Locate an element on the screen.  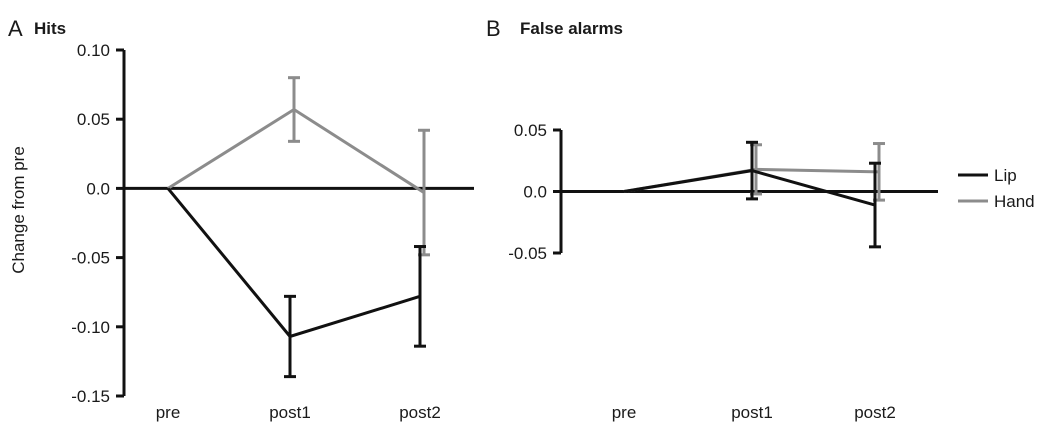
panel-a-letter: A is located at coordinates (15, 28).